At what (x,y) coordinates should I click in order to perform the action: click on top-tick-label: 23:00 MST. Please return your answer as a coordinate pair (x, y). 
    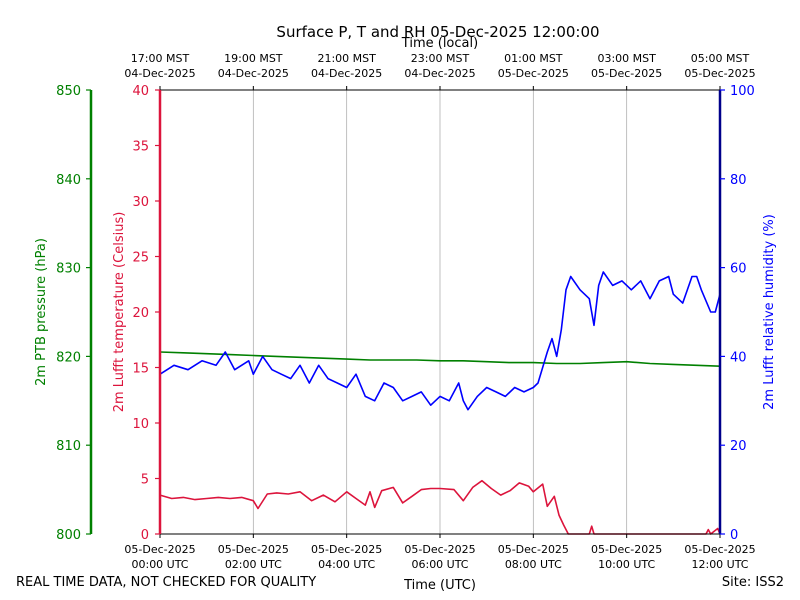
    Looking at the image, I should click on (440, 58).